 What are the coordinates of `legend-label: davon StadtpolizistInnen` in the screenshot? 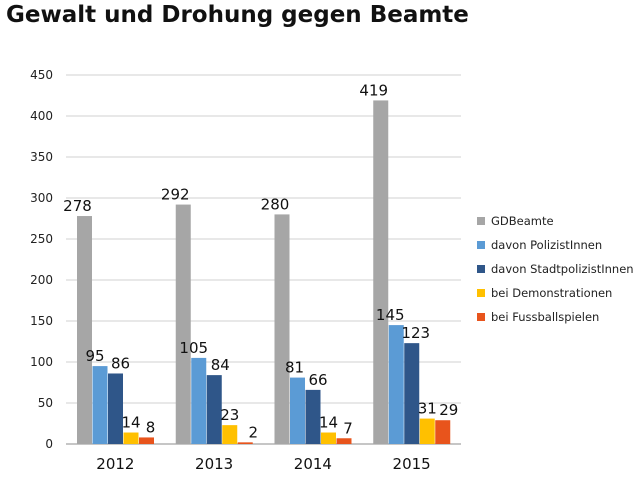 It's located at (562, 269).